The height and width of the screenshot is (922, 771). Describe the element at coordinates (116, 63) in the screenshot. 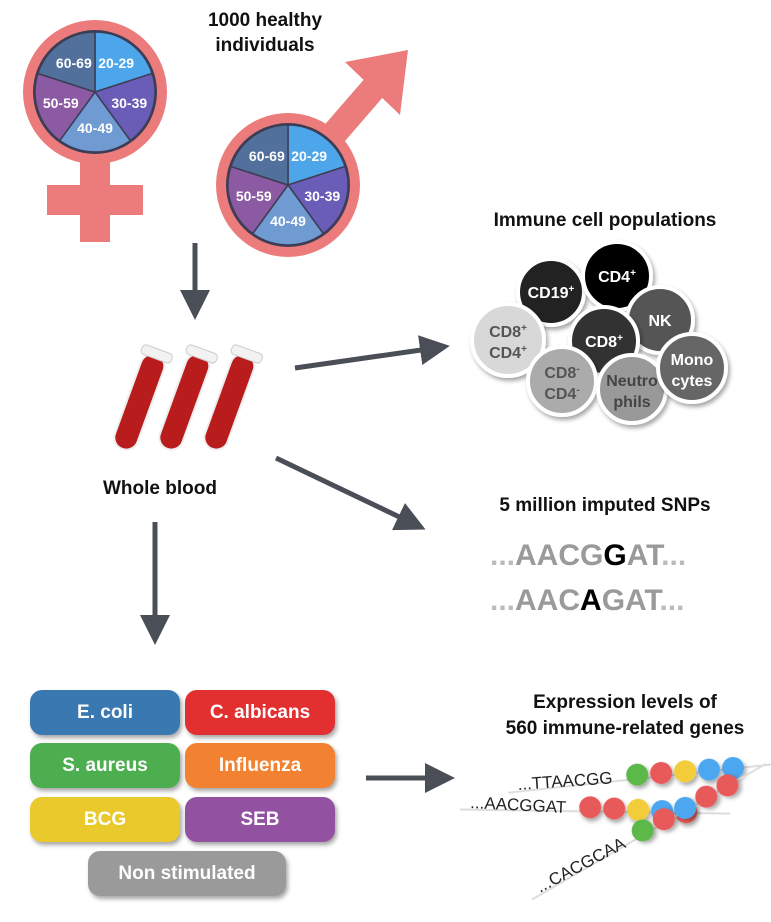

I see `female-age-label: 20-29` at that location.